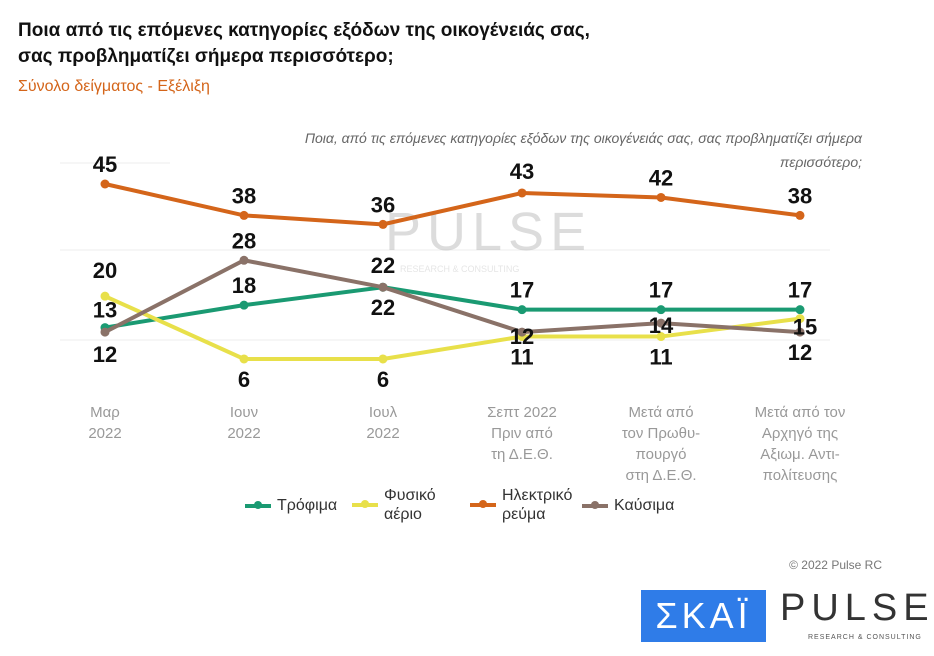 The height and width of the screenshot is (656, 934). I want to click on data-label: 15, so click(805, 327).